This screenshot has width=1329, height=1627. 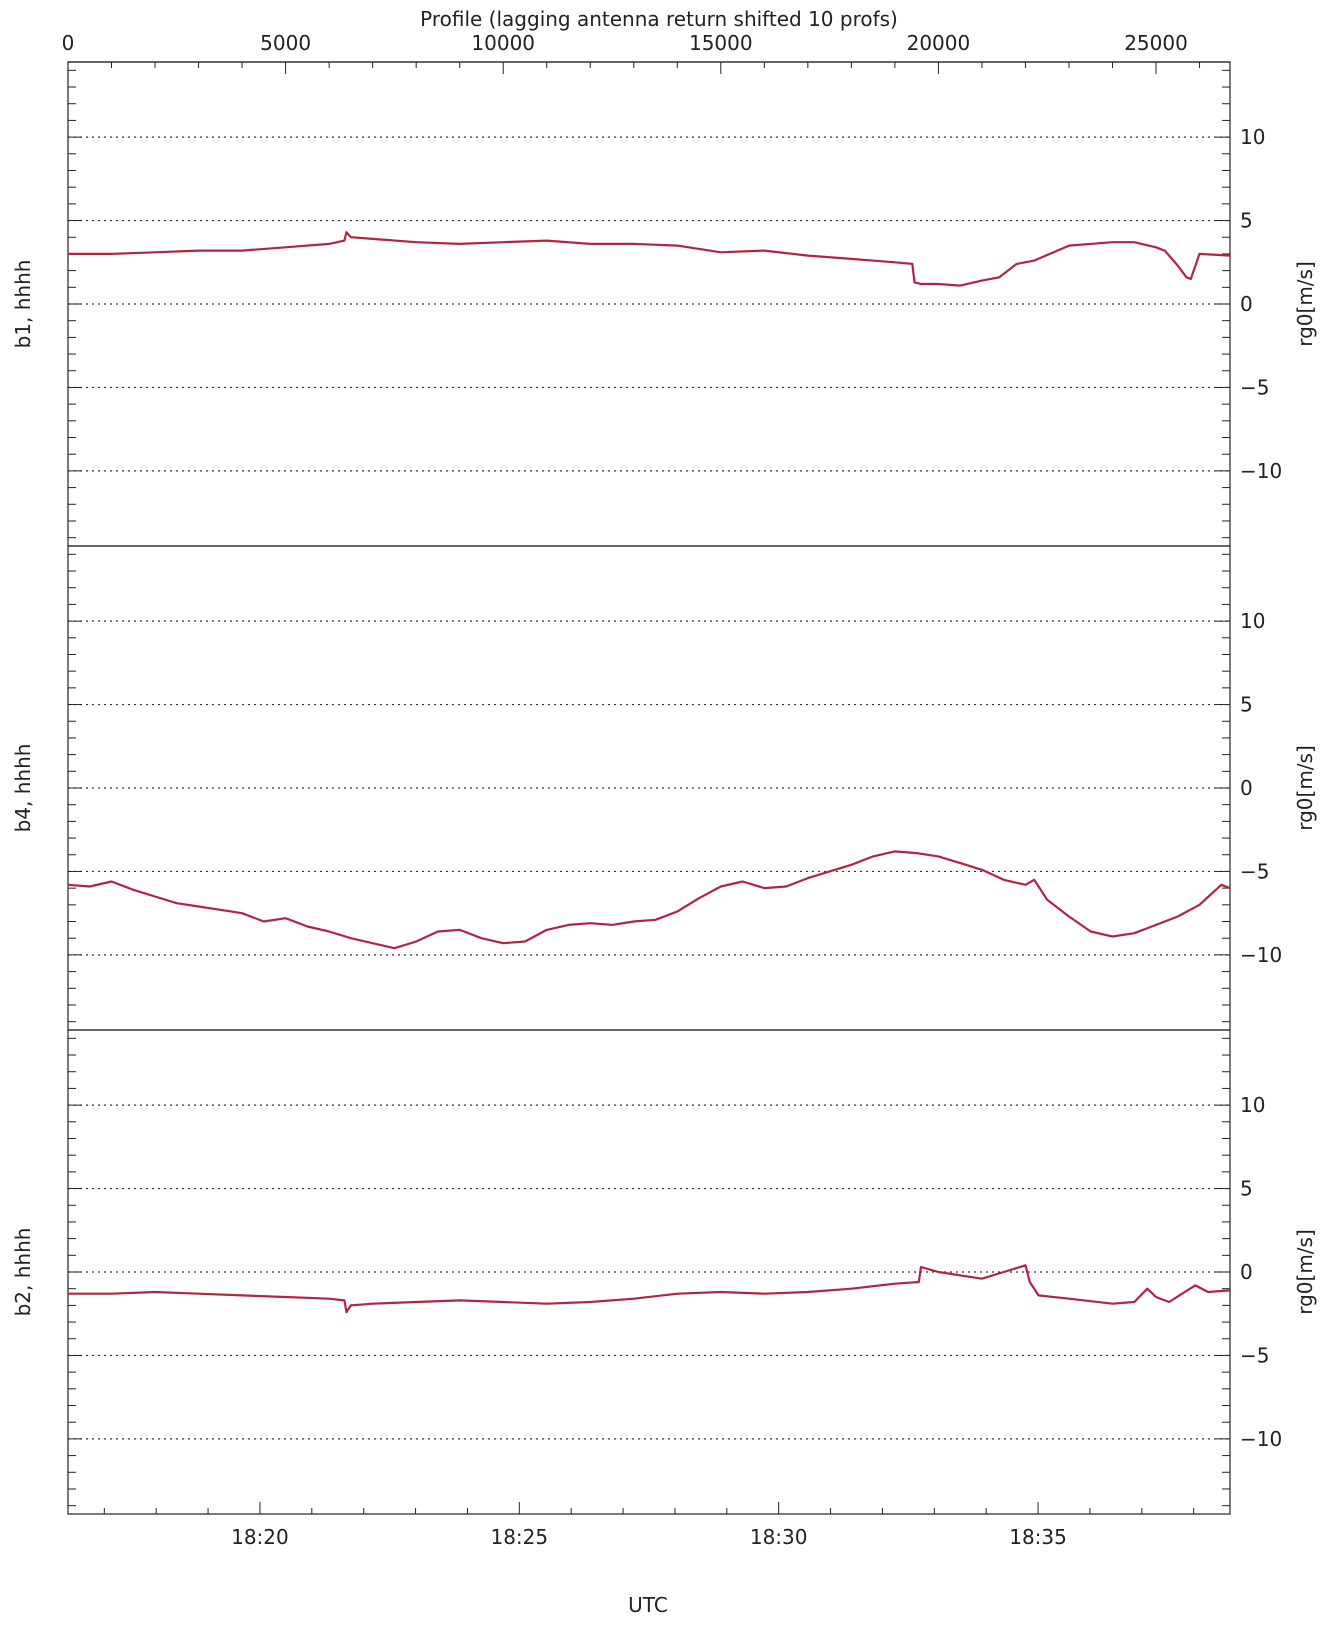 What do you see at coordinates (1156, 43) in the screenshot?
I see `top-tick-label: 25000` at bounding box center [1156, 43].